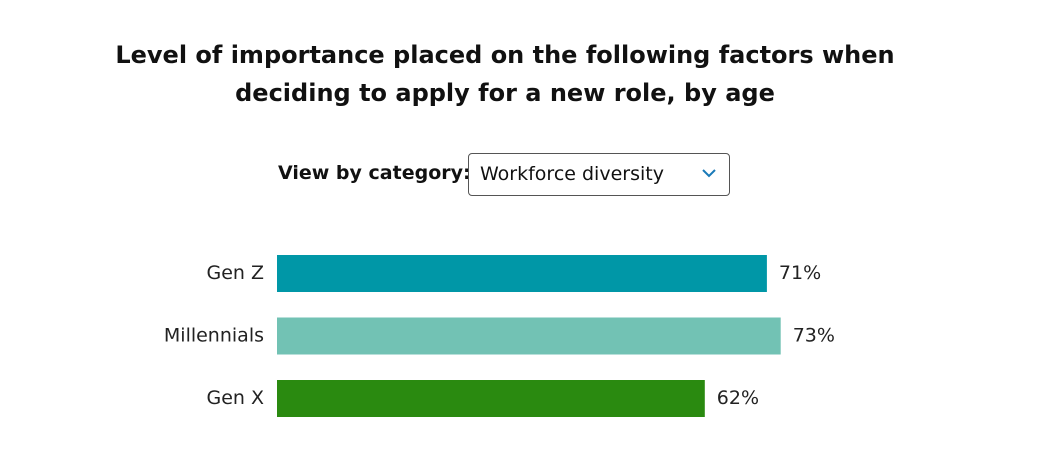 The width and height of the screenshot is (1058, 474). I want to click on chevron-icon, so click(709, 173).